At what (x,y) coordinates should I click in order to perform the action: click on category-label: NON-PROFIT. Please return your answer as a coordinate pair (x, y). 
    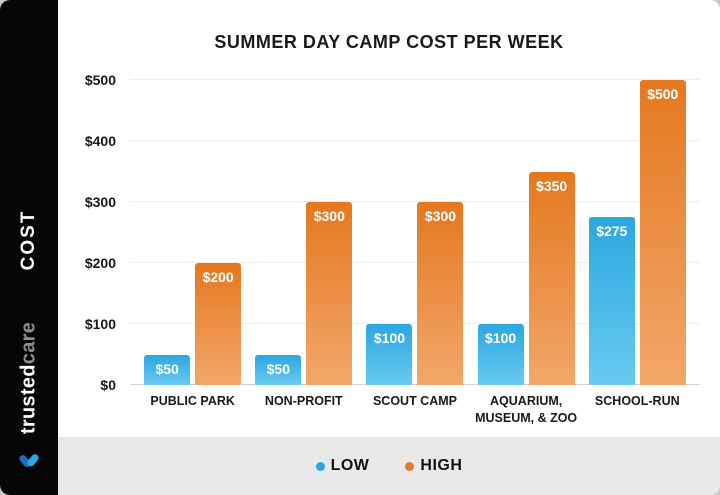
    Looking at the image, I should click on (303, 401).